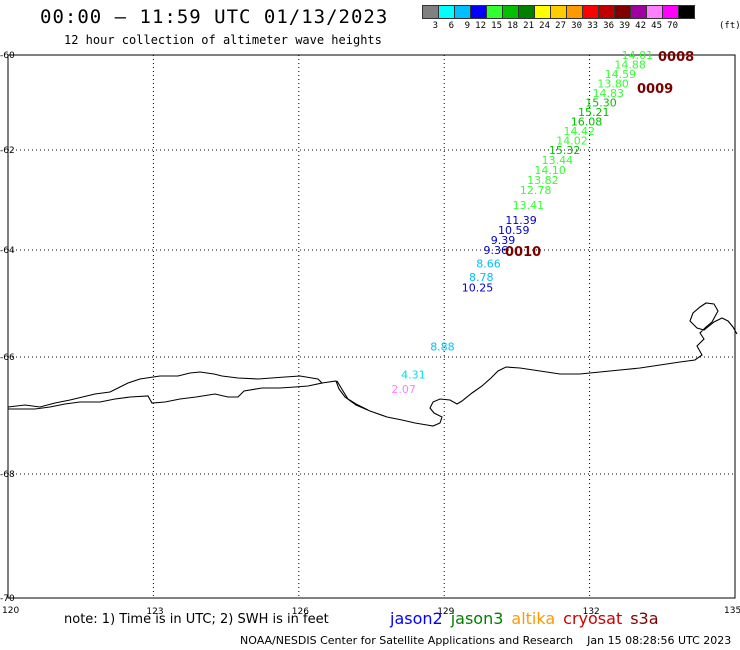  I want to click on satellite-jason3: jason3, so click(477, 618).